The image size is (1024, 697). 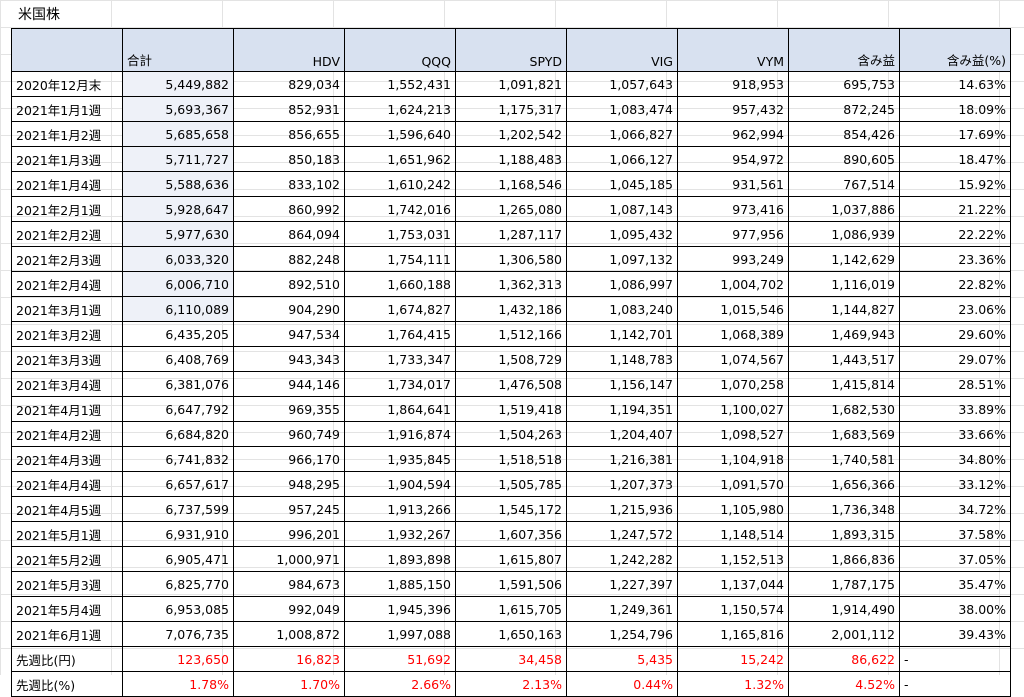 What do you see at coordinates (67, 384) in the screenshot?
I see `row-label-cell: 2021年3月4週` at bounding box center [67, 384].